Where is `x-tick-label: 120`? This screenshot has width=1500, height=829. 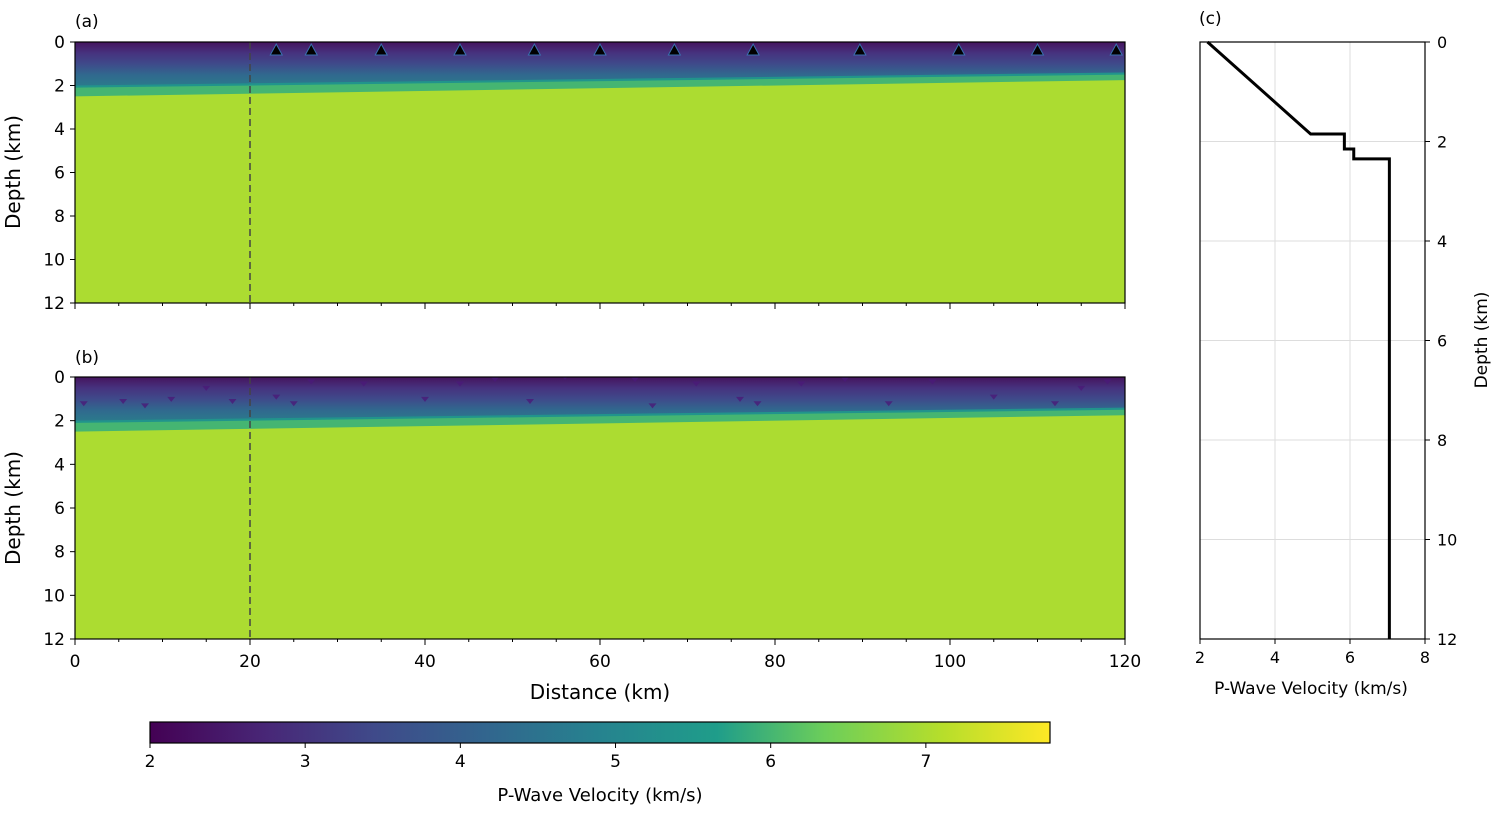 x-tick-label: 120 is located at coordinates (1125, 662).